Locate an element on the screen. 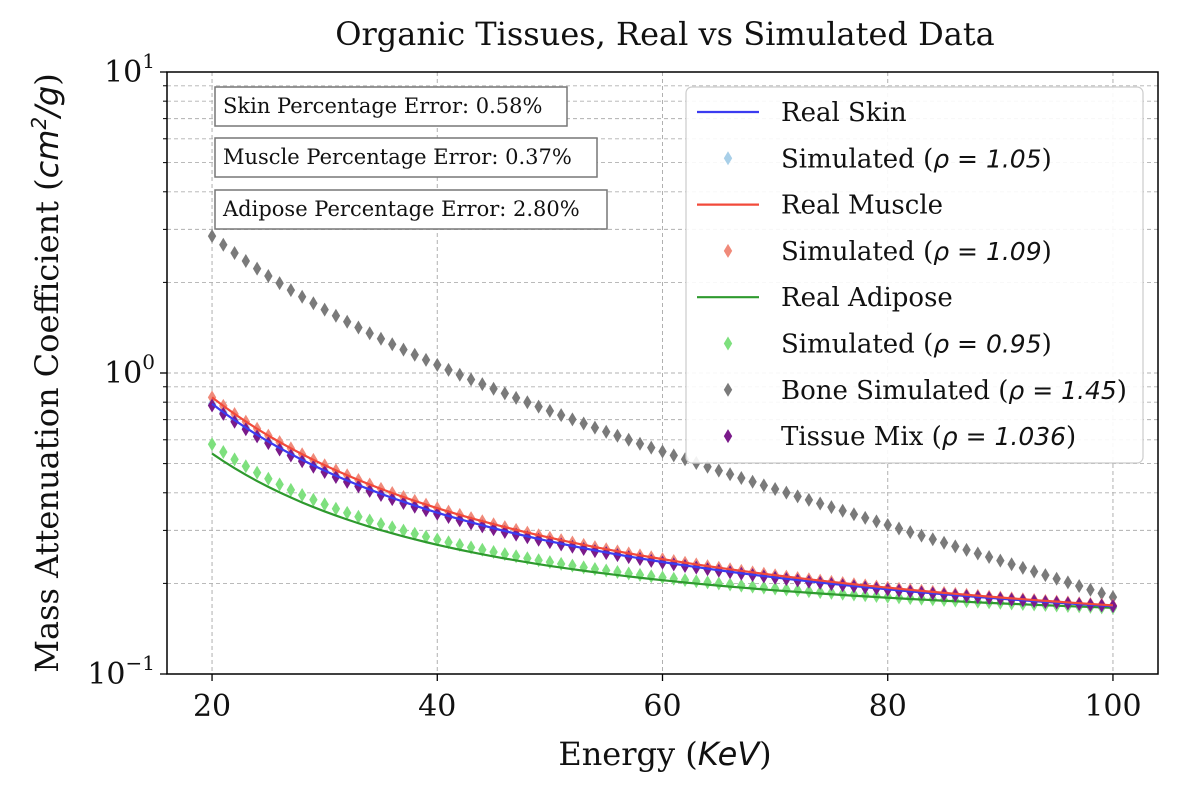  legend-item: Simulated (ρ = 1.09) is located at coordinates (887, 252).